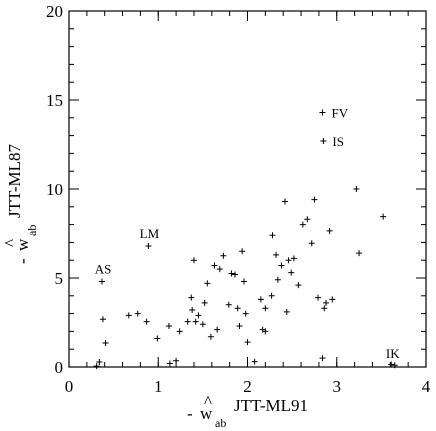 This screenshot has width=436, height=431. I want to click on y-axis-label: - ^ w ab JTT-ML87, so click(20, 204).